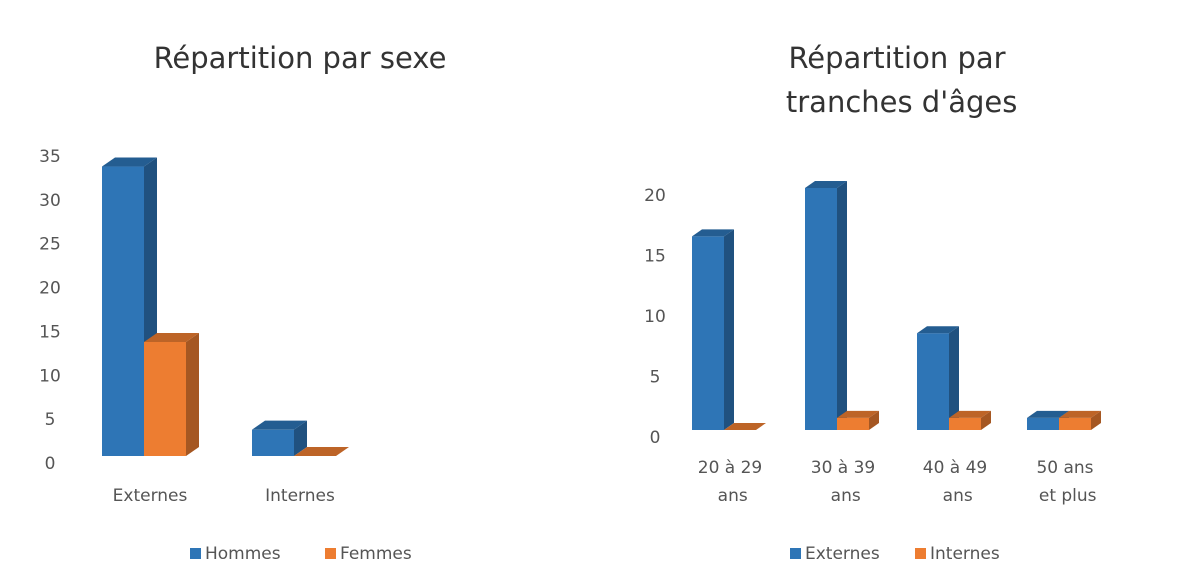 This screenshot has width=1189, height=564. What do you see at coordinates (50, 157) in the screenshot?
I see `y-tick-label: 35` at bounding box center [50, 157].